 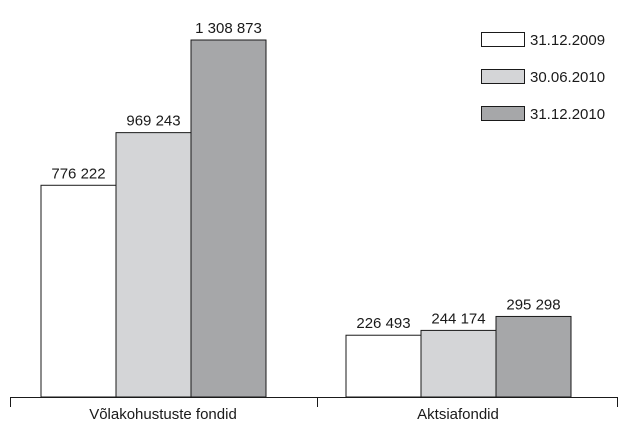 What do you see at coordinates (567, 114) in the screenshot?
I see `legend-label-2: 31.12.2010` at bounding box center [567, 114].